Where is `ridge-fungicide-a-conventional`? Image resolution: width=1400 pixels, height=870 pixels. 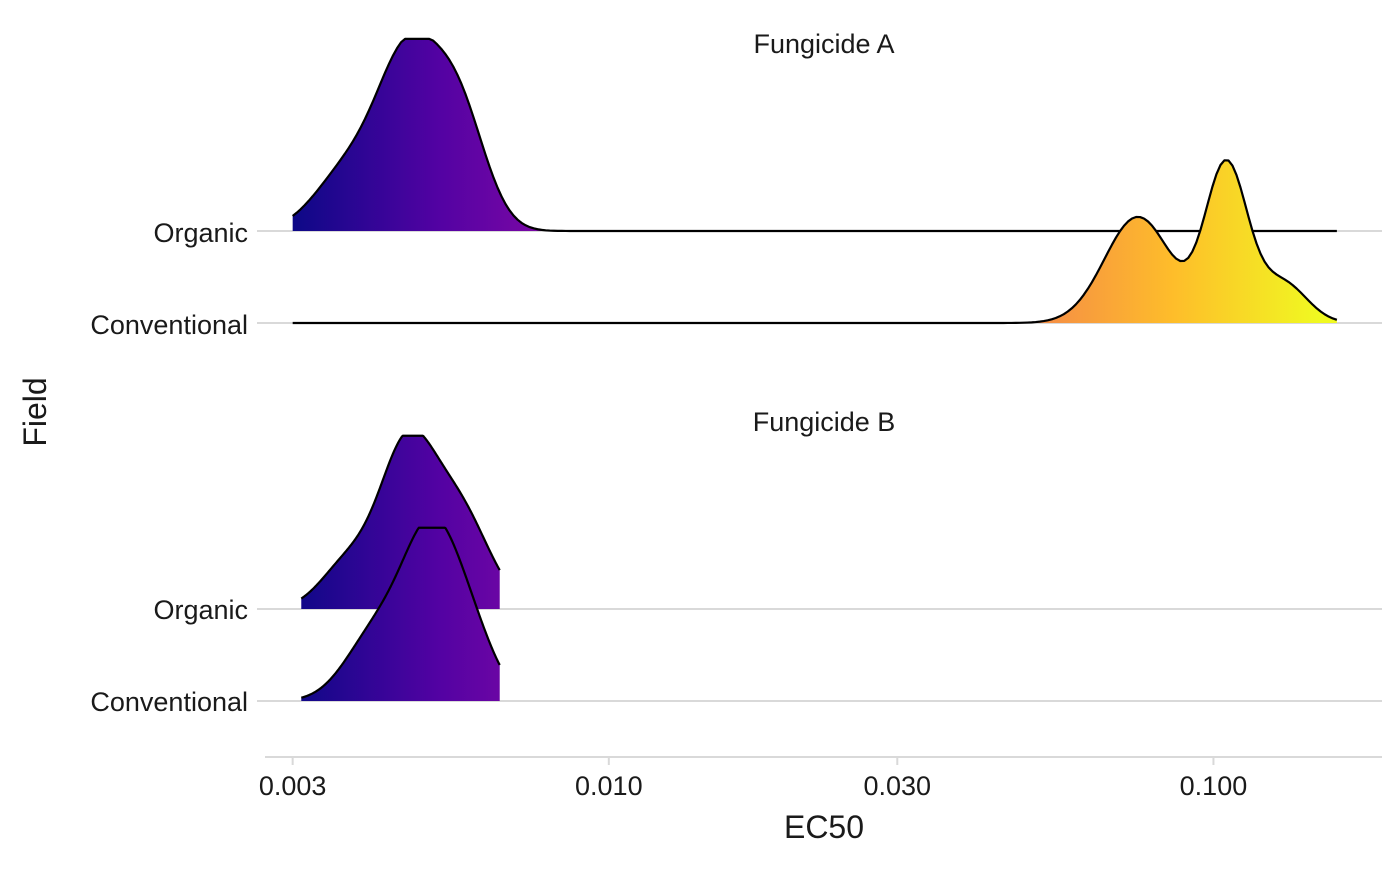
ridge-fungicide-a-conventional is located at coordinates (815, 242).